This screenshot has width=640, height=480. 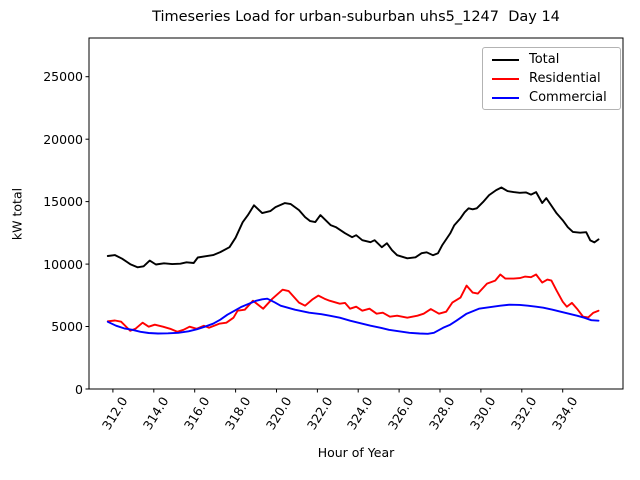 I want to click on legend-item-residential: Residential, so click(x=551, y=79).